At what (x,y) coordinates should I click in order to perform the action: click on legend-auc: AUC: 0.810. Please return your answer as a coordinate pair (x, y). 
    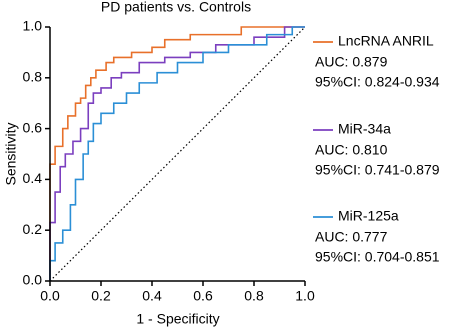
    Looking at the image, I should click on (351, 150).